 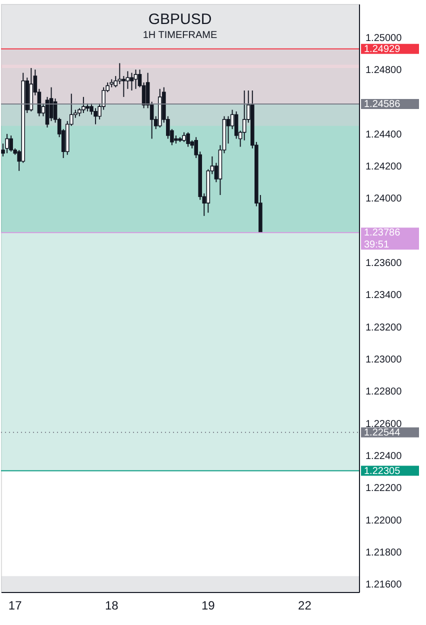 What do you see at coordinates (382, 432) in the screenshot?
I see `ref-line-label: 1.22544` at bounding box center [382, 432].